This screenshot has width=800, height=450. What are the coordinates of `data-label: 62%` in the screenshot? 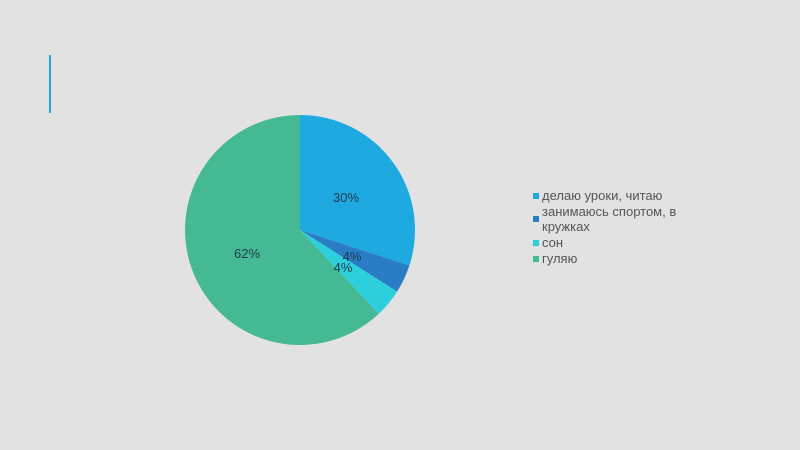 It's located at (247, 253).